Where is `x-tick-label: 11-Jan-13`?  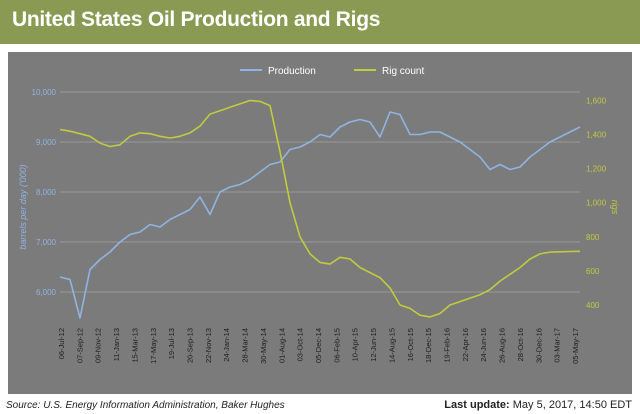
x-tick-label: 11-Jan-13 is located at coordinates (116, 344).